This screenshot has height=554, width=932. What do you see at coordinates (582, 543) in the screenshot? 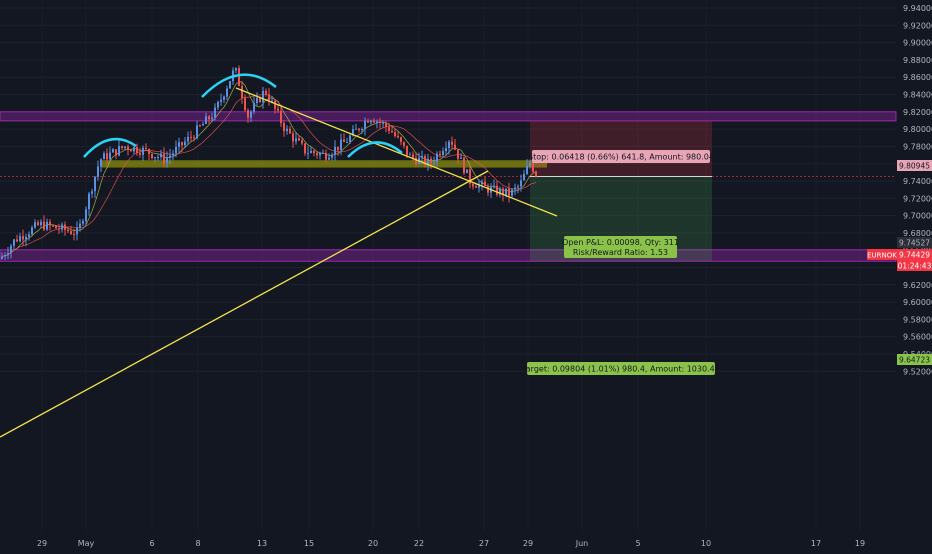
I see `x-tick-label: Jun` at bounding box center [582, 543].